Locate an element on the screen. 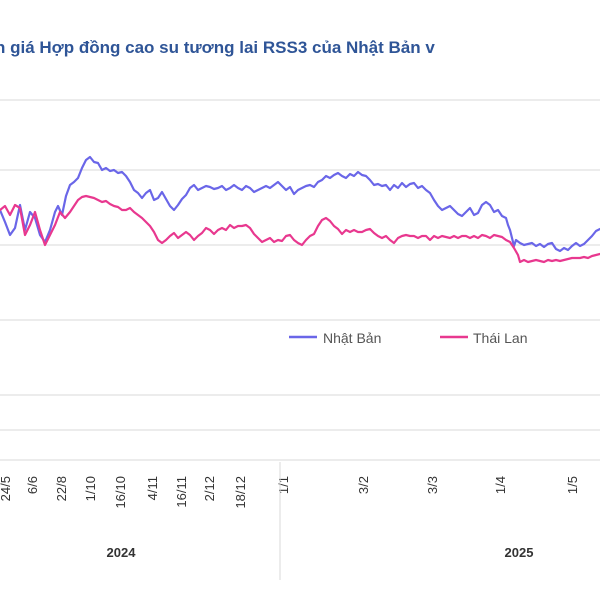 This screenshot has height=600, width=600. x-tick-label: 6/6 is located at coordinates (32, 485).